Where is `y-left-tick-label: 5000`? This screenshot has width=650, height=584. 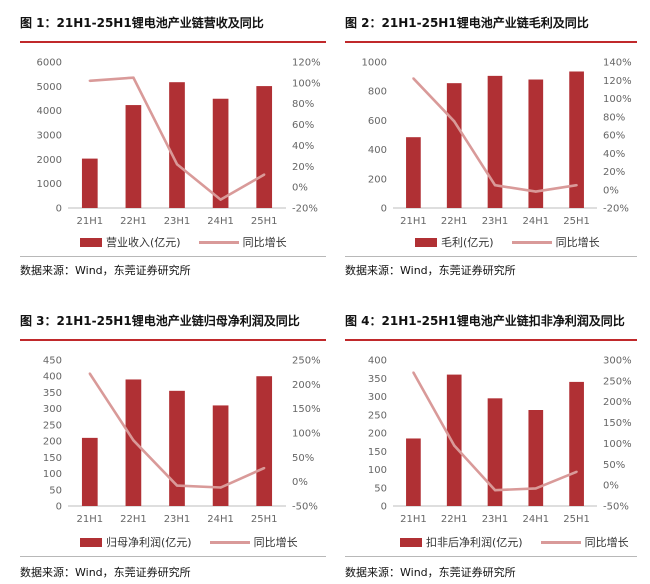
y-left-tick-label: 5000 is located at coordinates (49, 87).